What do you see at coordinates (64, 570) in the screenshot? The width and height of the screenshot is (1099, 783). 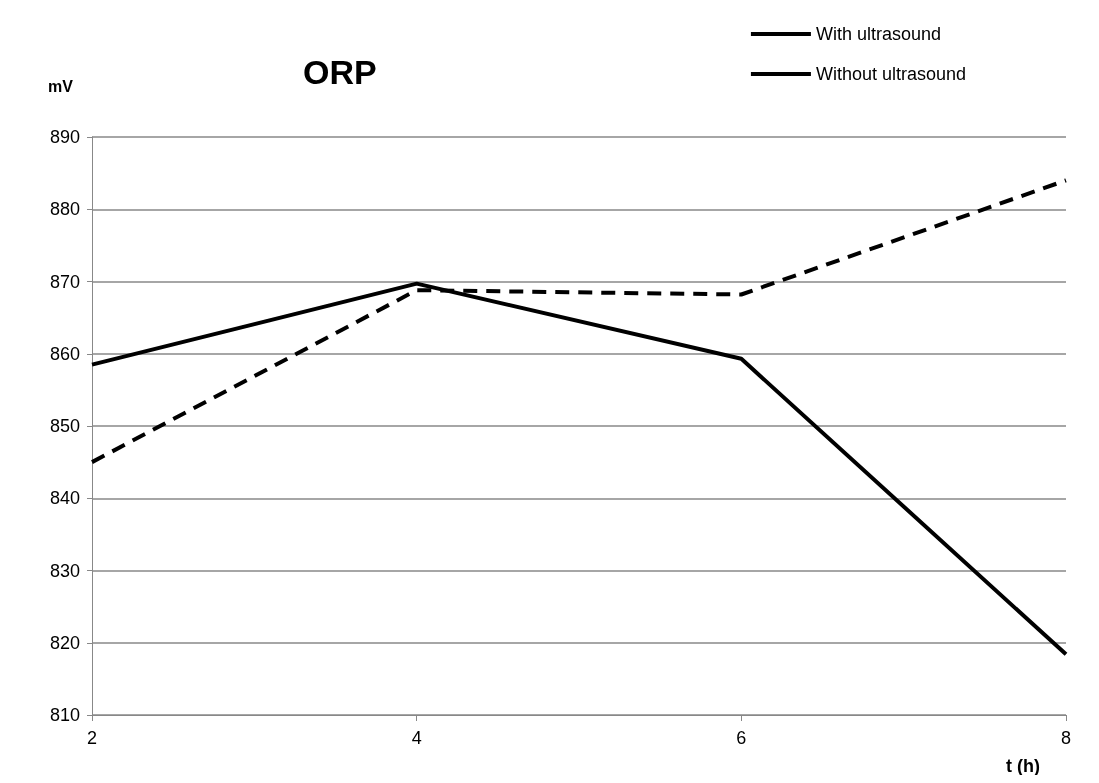 I see `y-tick-label: 830` at bounding box center [64, 570].